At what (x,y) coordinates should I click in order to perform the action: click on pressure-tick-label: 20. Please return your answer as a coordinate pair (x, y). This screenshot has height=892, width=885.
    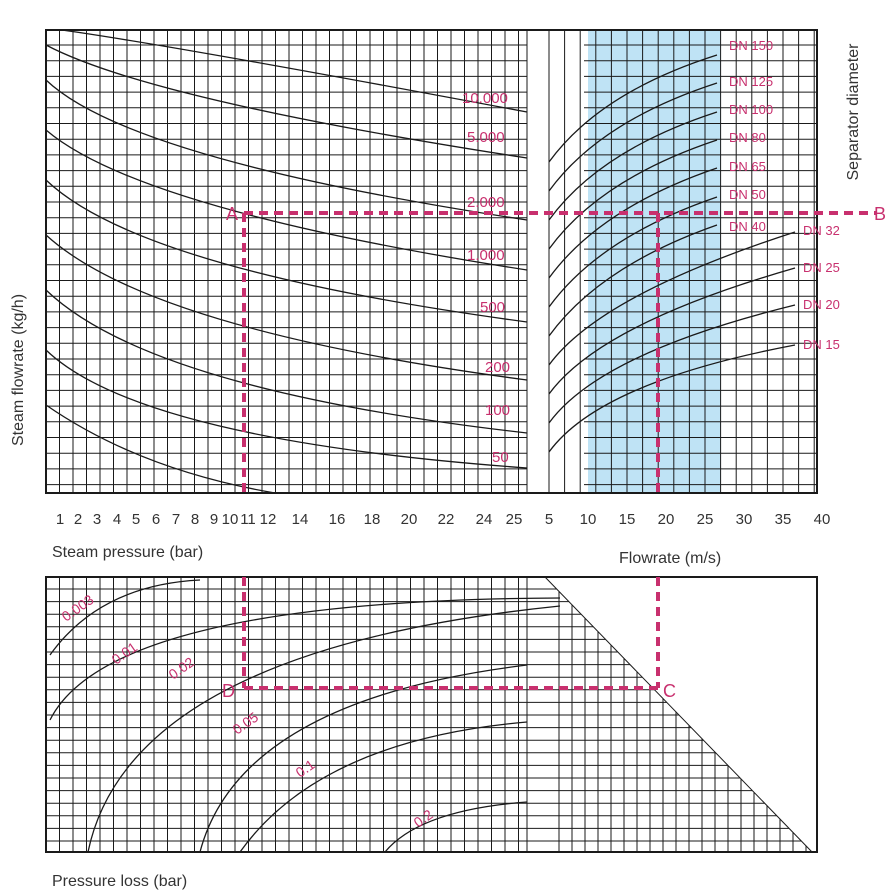
    Looking at the image, I should click on (409, 519).